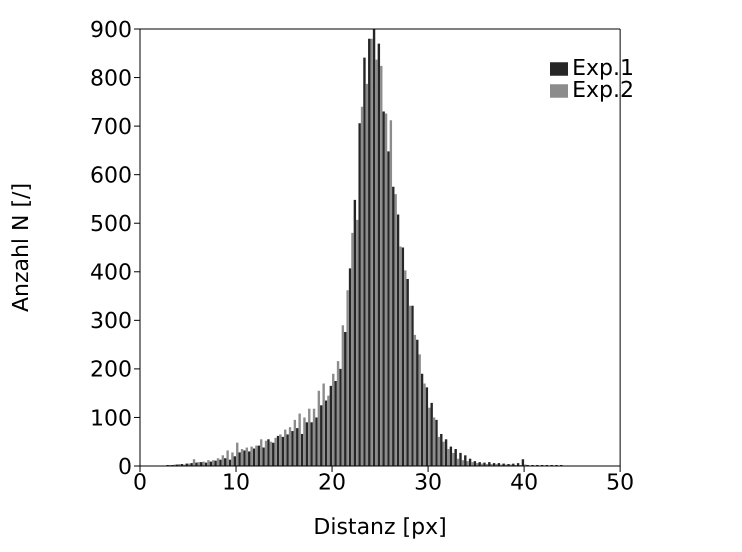 This screenshot has height=552, width=742. I want to click on y-tick-label: 900, so click(111, 30).